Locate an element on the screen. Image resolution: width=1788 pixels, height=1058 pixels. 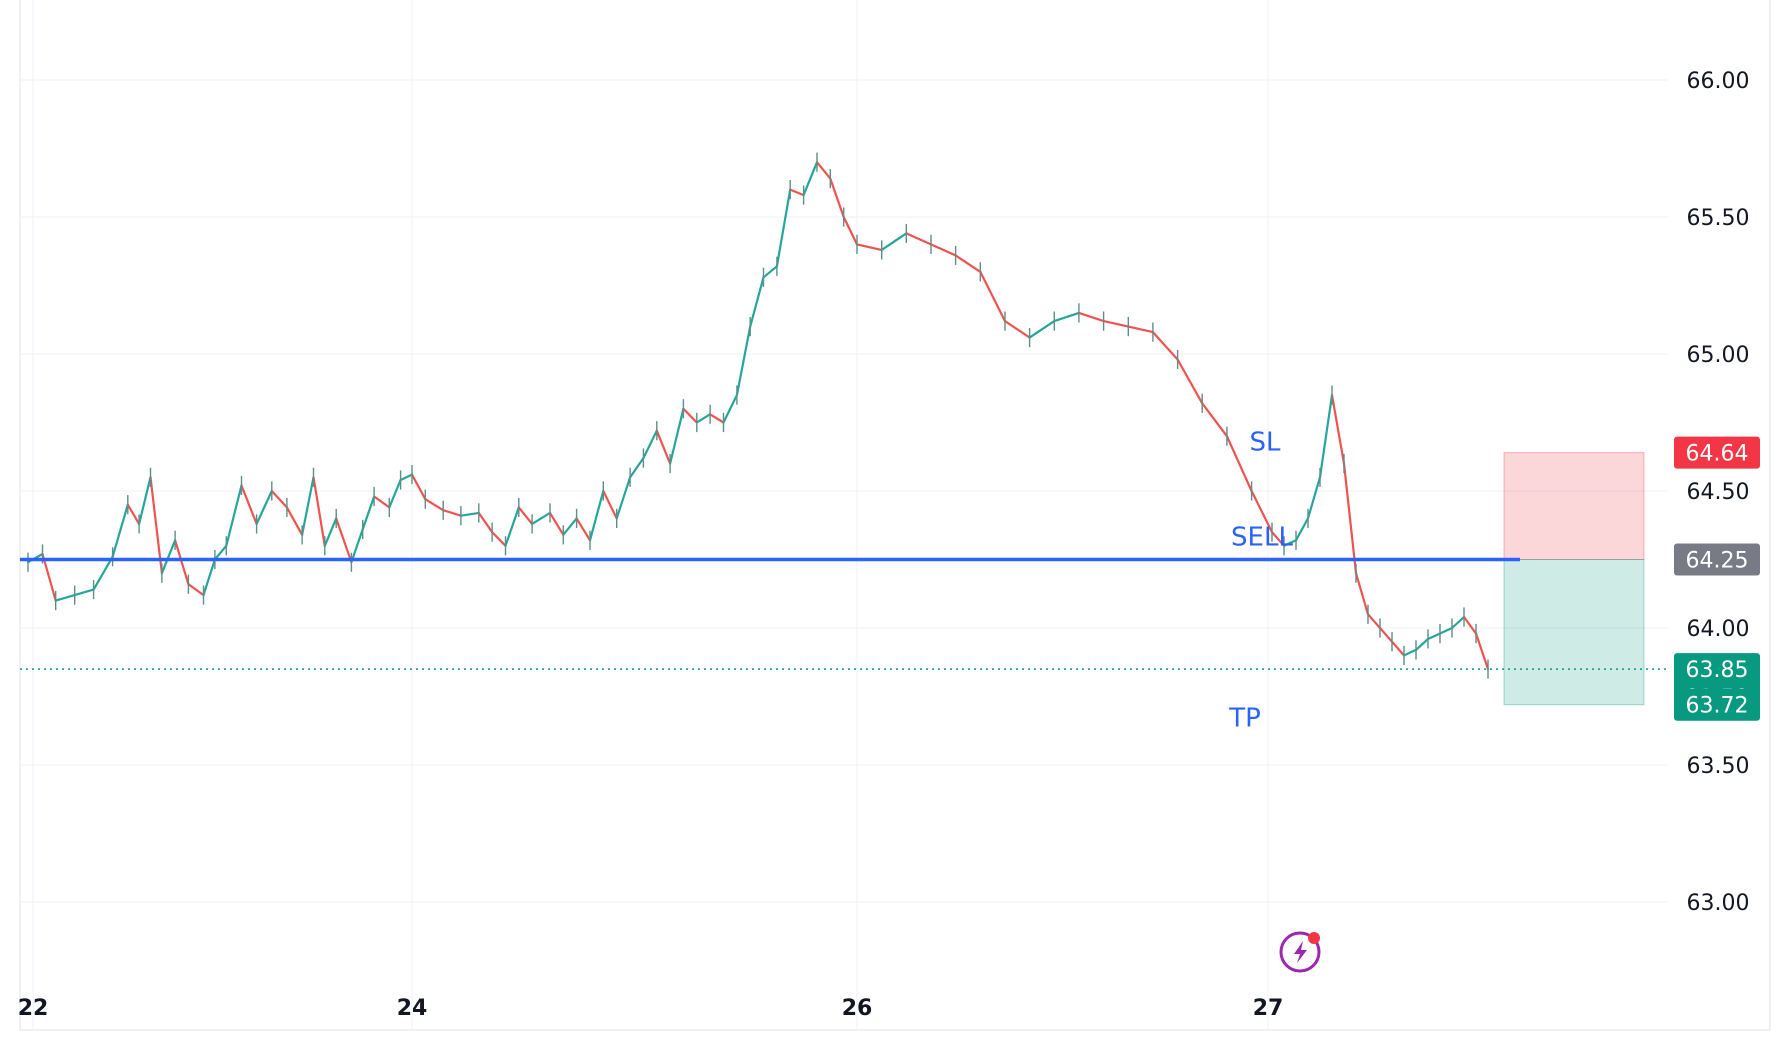
sell-label: SELL is located at coordinates (1262, 538).